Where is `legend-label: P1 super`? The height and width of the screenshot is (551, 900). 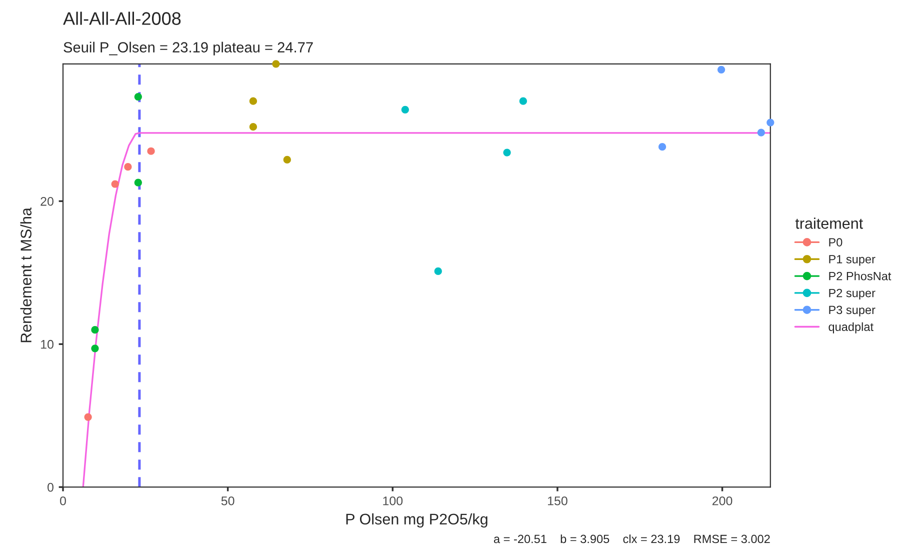 legend-label: P1 super is located at coordinates (852, 260).